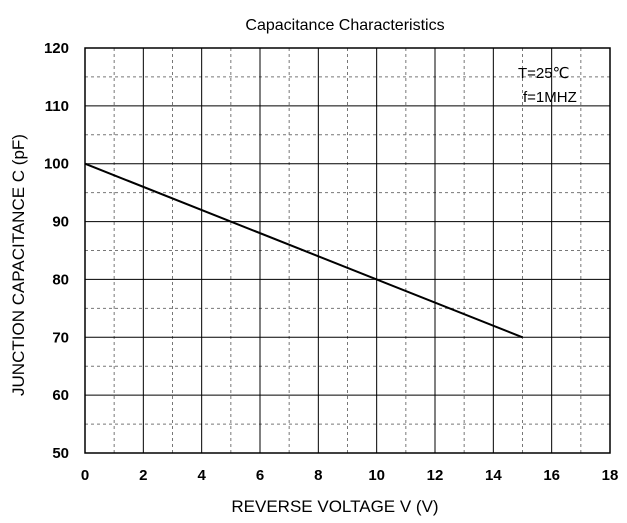 The height and width of the screenshot is (523, 627). I want to click on x-tick-2: 2, so click(143, 475).